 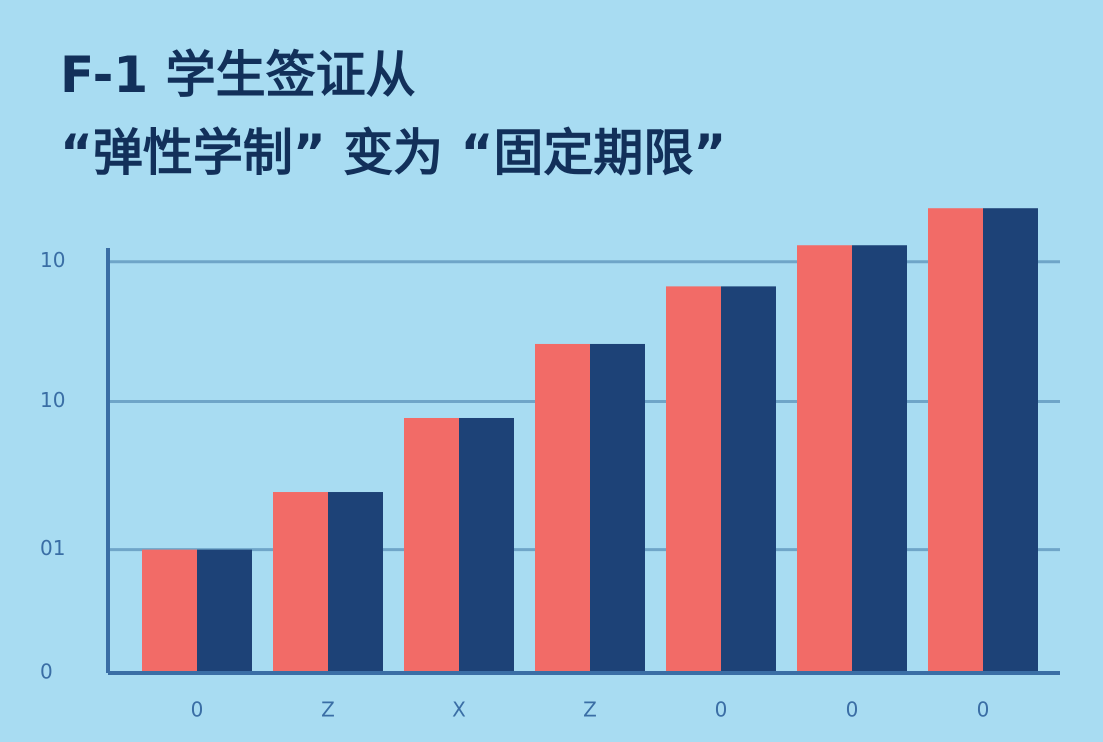 I want to click on y-tick-label: 0, so click(x=46, y=672).